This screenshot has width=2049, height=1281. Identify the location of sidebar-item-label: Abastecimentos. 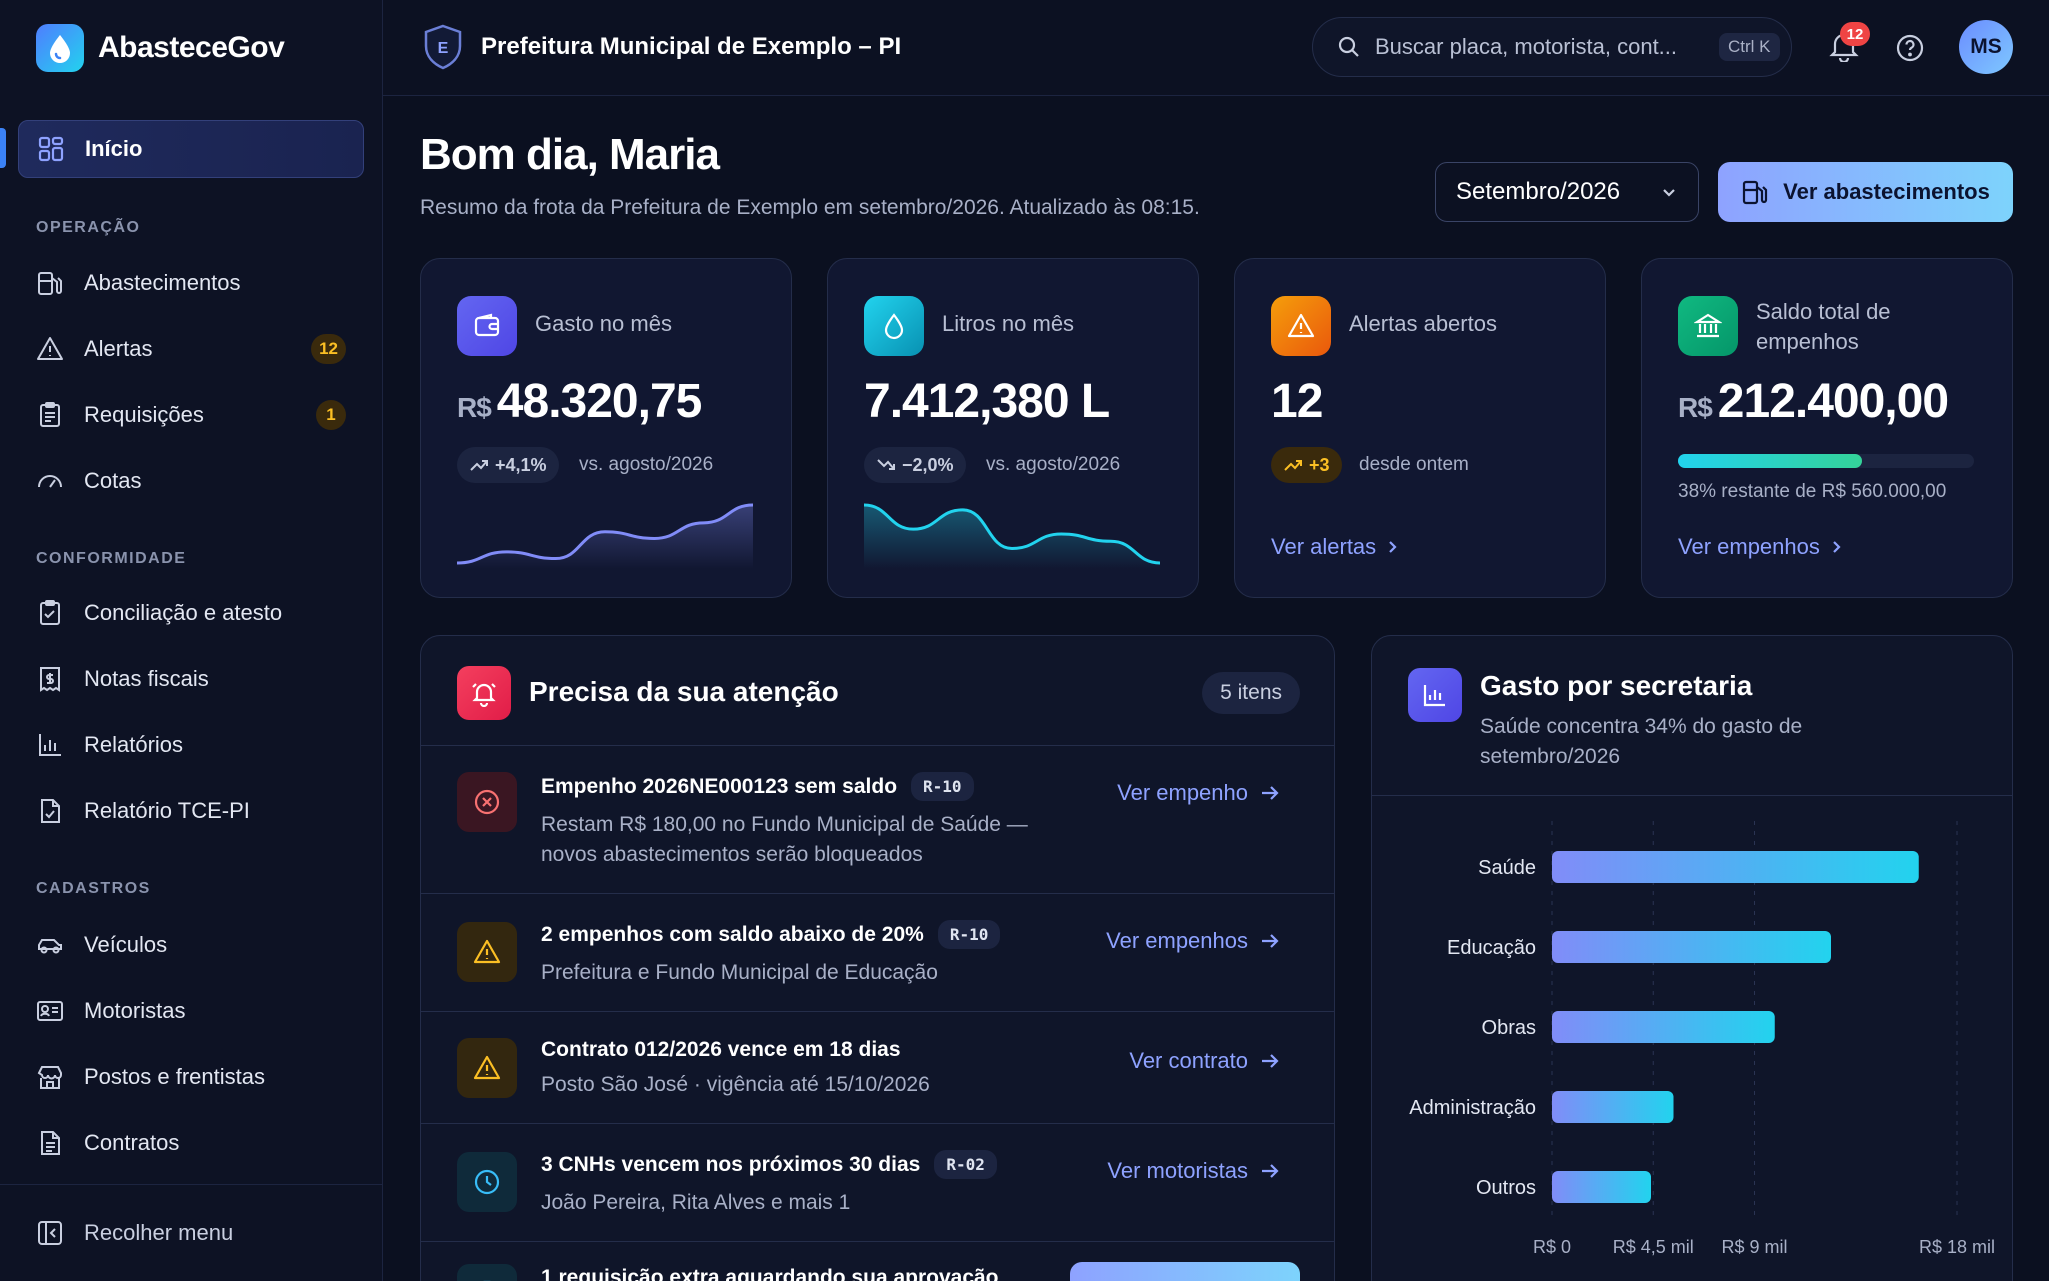
(162, 282).